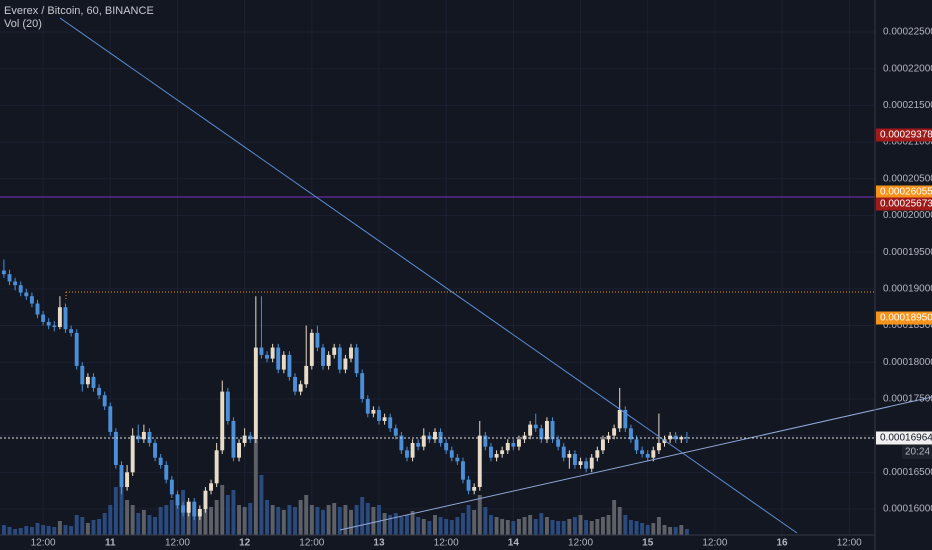 This screenshot has height=550, width=932. I want to click on x-tick-label: 15, so click(648, 543).